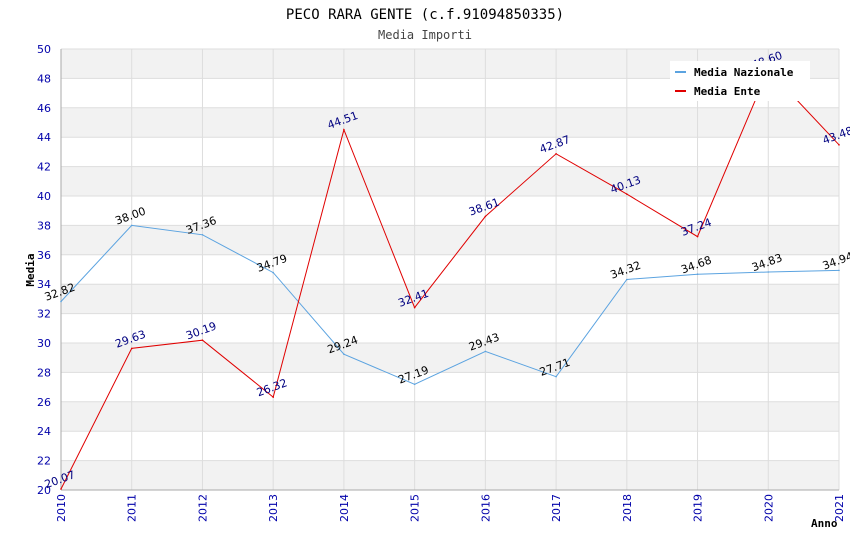 This screenshot has width=850, height=550. Describe the element at coordinates (202, 508) in the screenshot. I see `x-tick-label: 2012` at that location.